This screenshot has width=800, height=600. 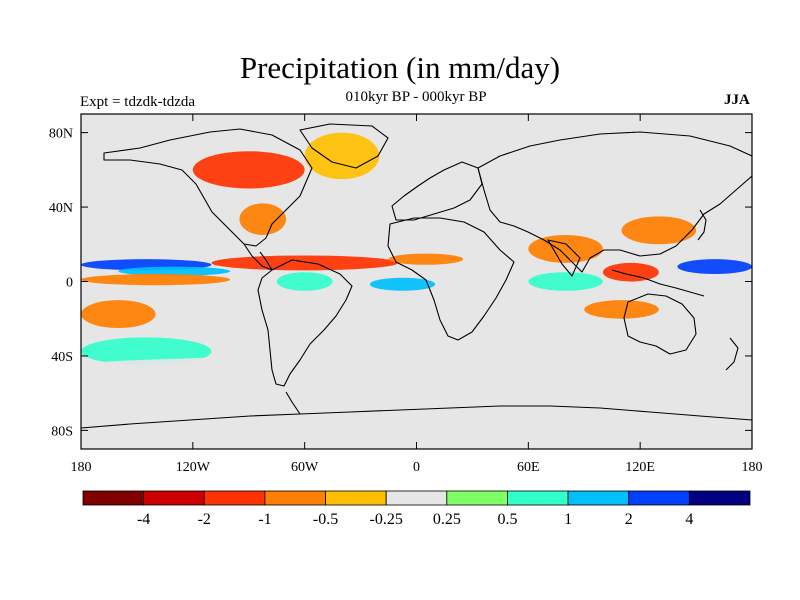 What do you see at coordinates (264, 519) in the screenshot?
I see `colorbar-label: -1` at bounding box center [264, 519].